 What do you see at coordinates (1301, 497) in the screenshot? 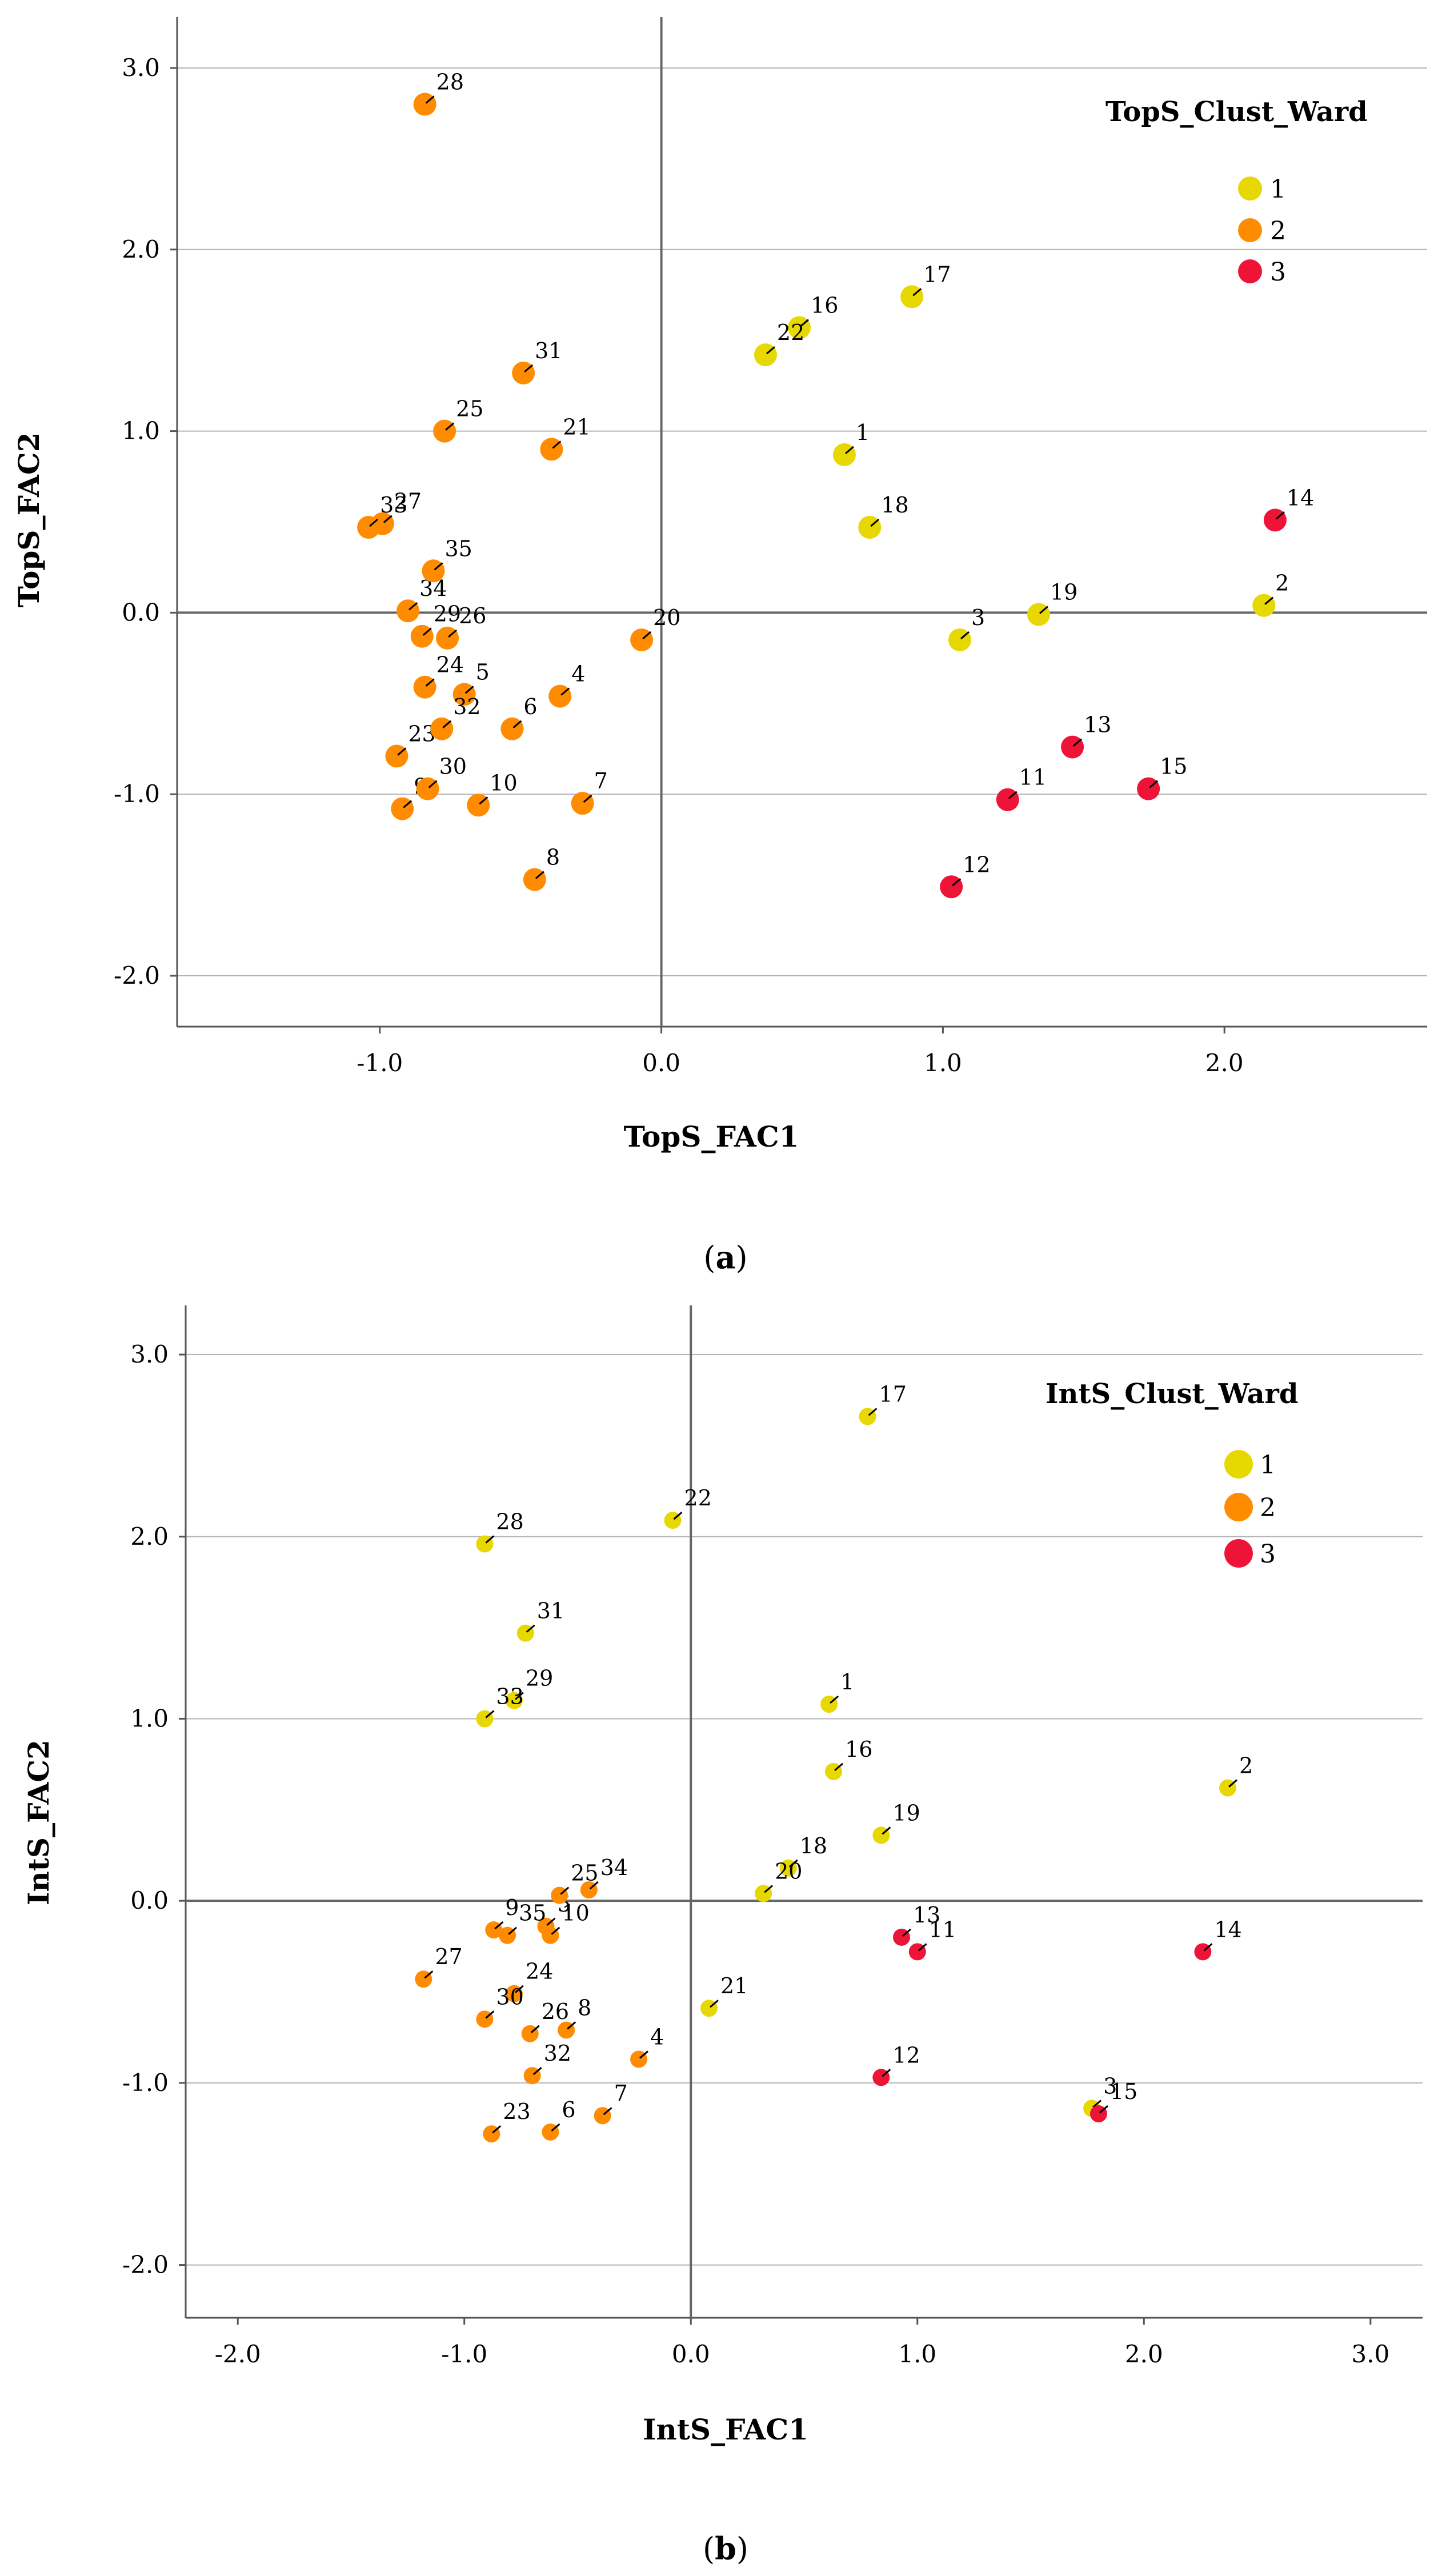
I see `point-label: 14` at bounding box center [1301, 497].